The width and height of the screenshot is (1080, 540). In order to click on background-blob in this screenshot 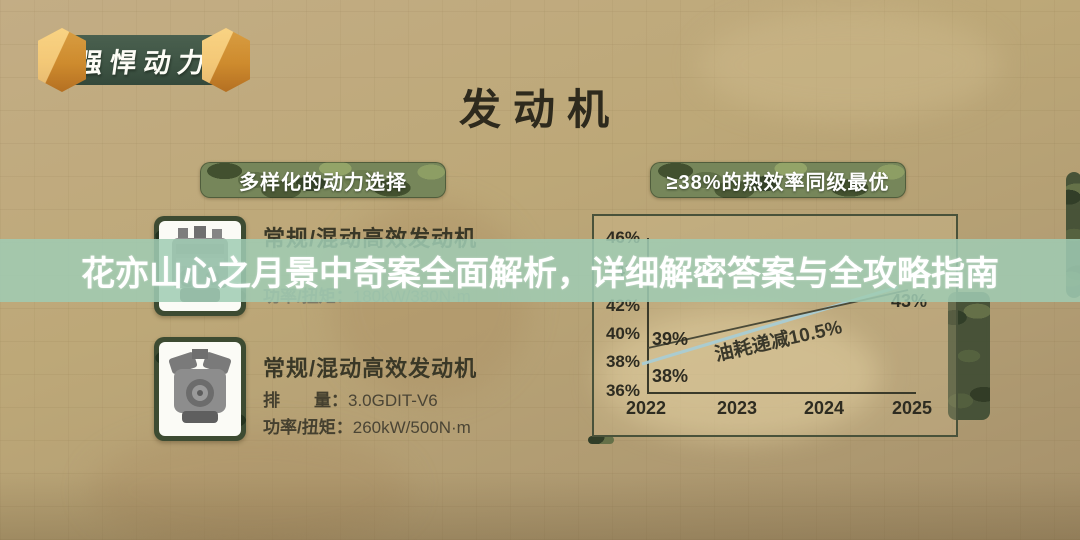, I will do `click(250, 485)`.